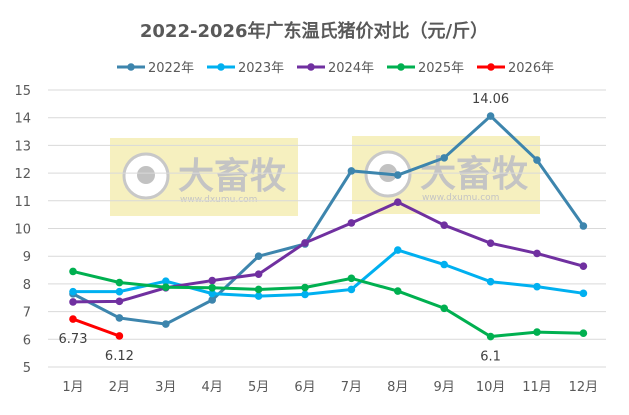  What do you see at coordinates (304, 387) in the screenshot?
I see `x-tick-label: 6月` at bounding box center [304, 387].